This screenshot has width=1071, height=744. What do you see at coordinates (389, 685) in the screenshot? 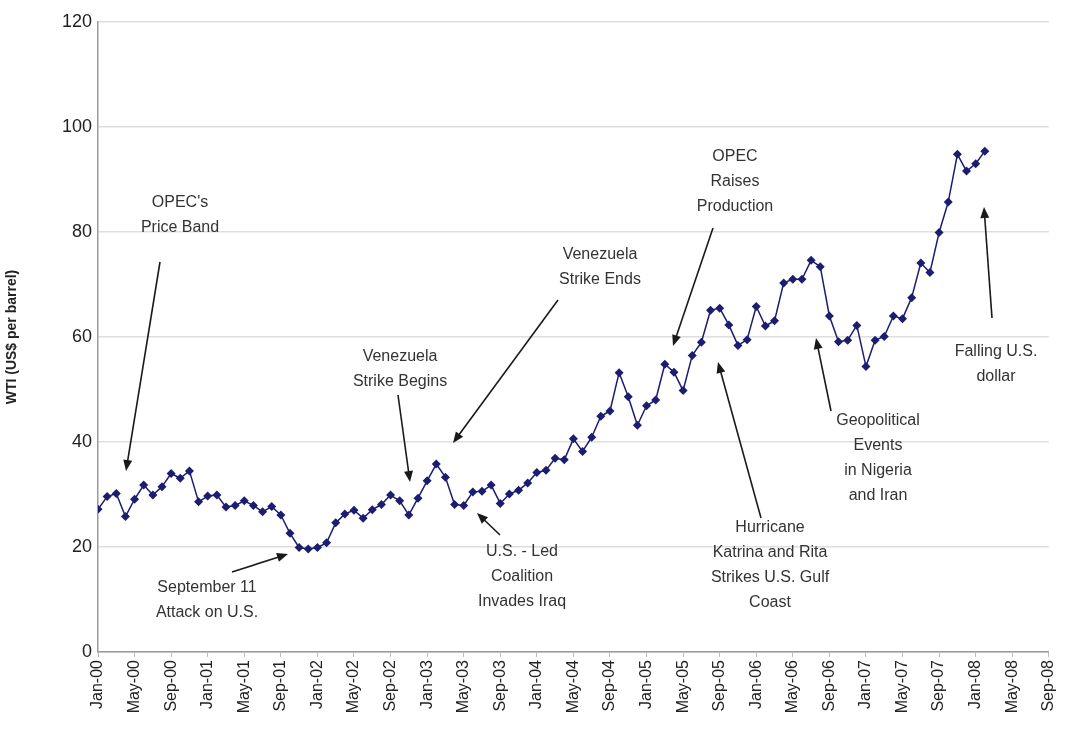
I see `x-tick-label: Sep-02` at bounding box center [389, 685].